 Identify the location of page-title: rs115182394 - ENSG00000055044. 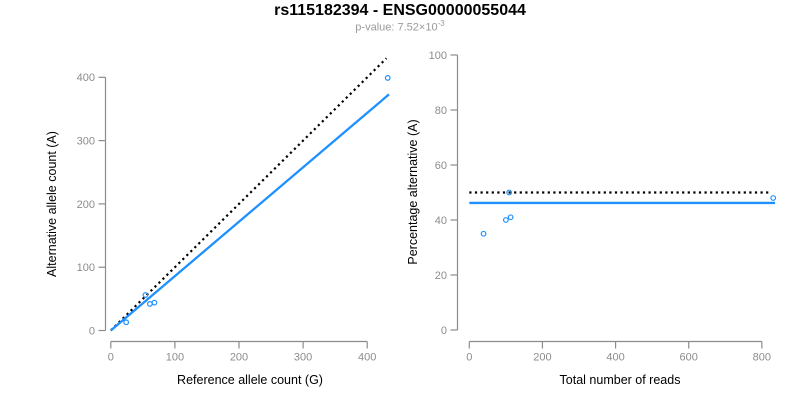
(400, 10).